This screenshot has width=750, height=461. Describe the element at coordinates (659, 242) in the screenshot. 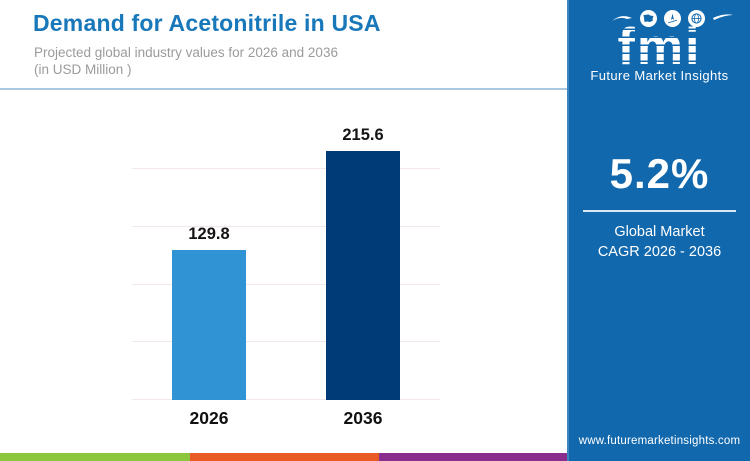

I see `cagr-label: Global Market CAGR 2026 - 2036` at that location.